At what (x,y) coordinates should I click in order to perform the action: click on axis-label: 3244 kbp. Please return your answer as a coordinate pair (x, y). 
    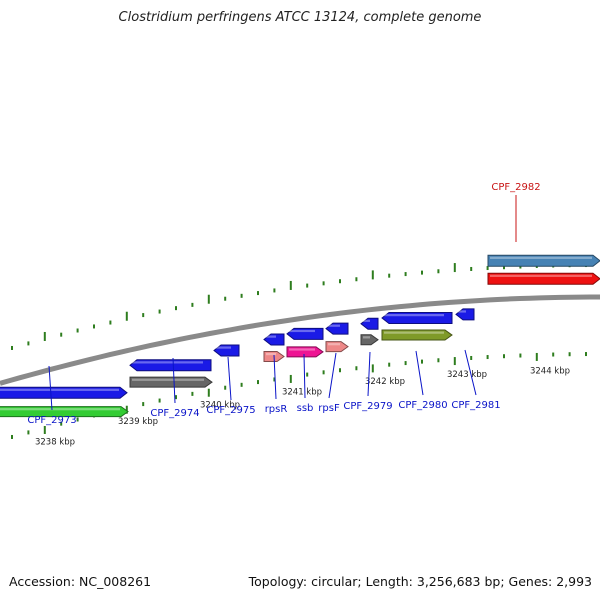
    Looking at the image, I should click on (550, 372).